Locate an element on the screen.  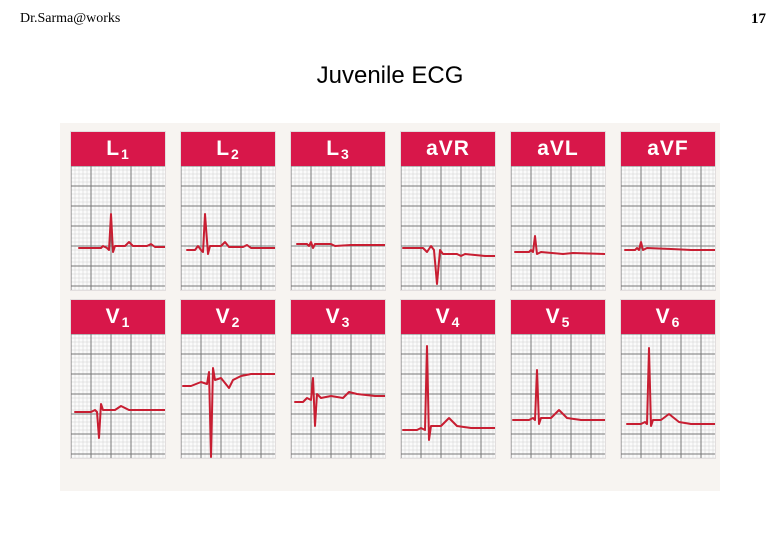
lead-panel-l3: L3 is located at coordinates (338, 211).